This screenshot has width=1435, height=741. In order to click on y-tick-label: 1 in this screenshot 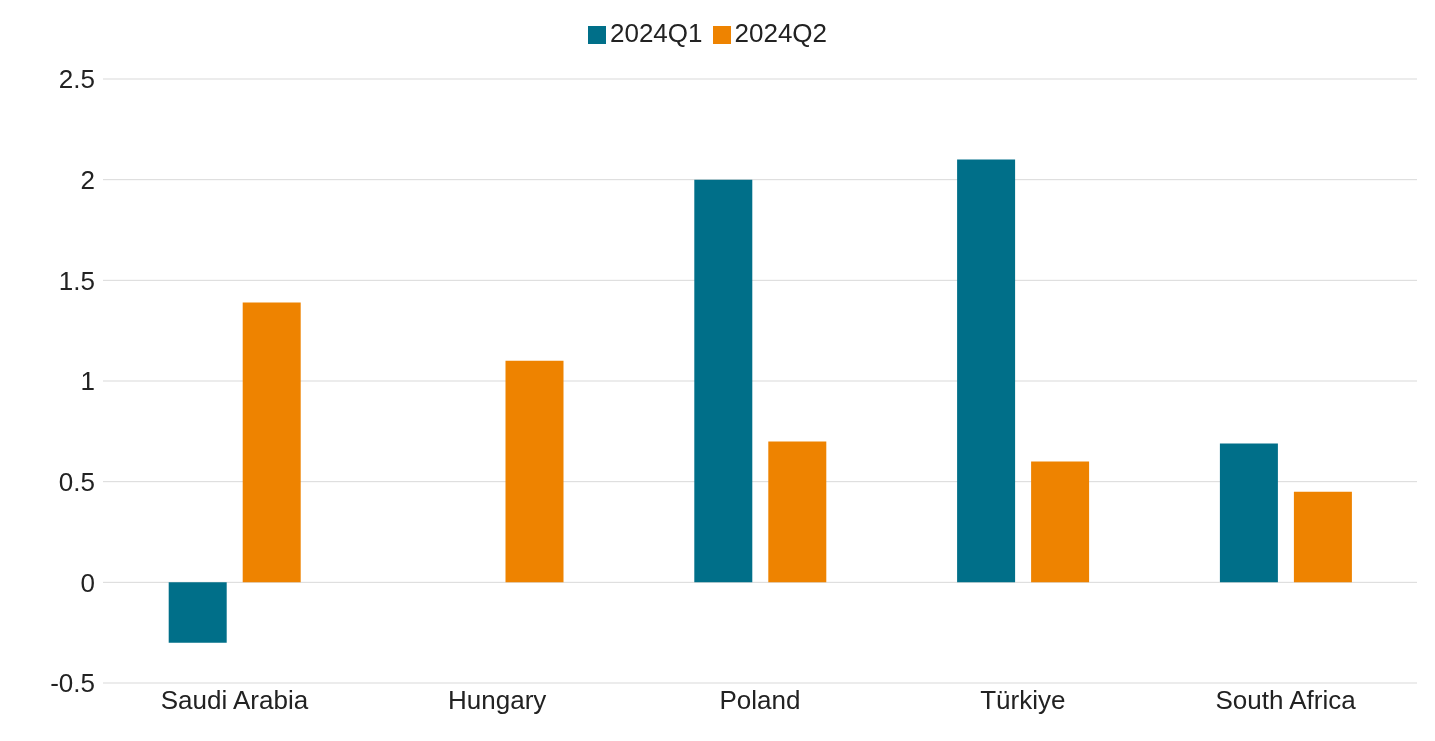, I will do `click(87, 381)`.